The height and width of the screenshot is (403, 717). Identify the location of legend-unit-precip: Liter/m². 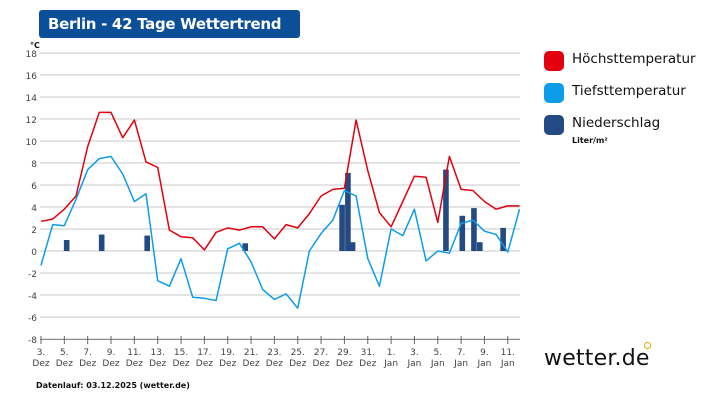
(590, 140).